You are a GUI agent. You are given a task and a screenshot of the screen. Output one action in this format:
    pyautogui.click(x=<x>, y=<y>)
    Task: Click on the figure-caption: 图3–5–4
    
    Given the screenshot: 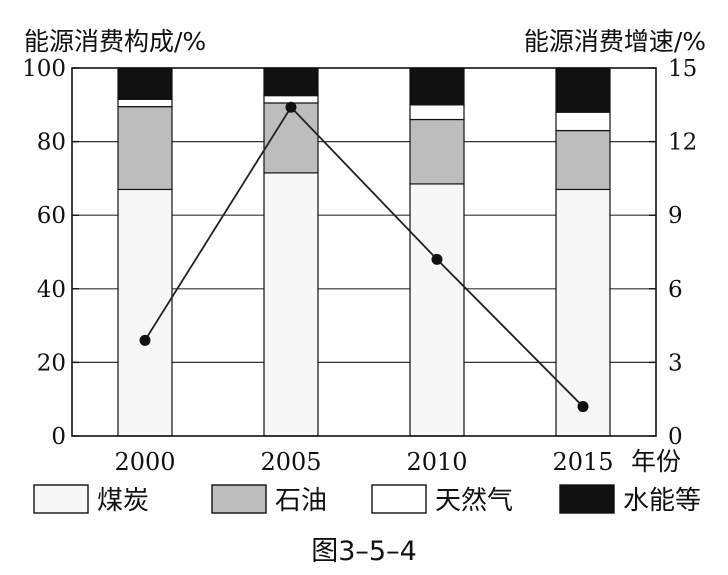 What is the action you would take?
    pyautogui.click(x=364, y=551)
    